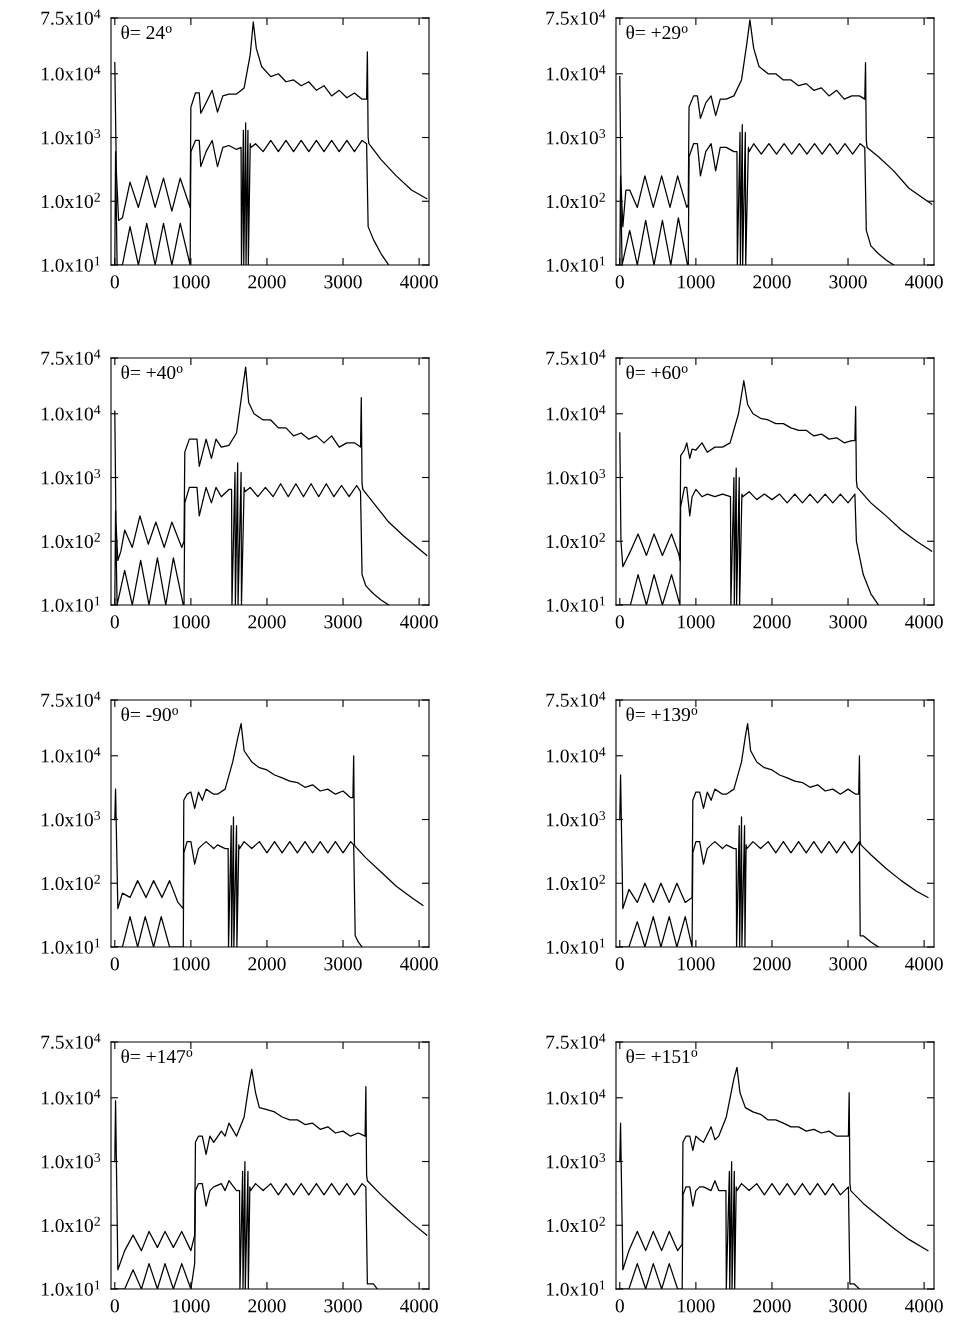  What do you see at coordinates (657, 372) in the screenshot?
I see `annotation: θ= +60$^{o}$` at bounding box center [657, 372].